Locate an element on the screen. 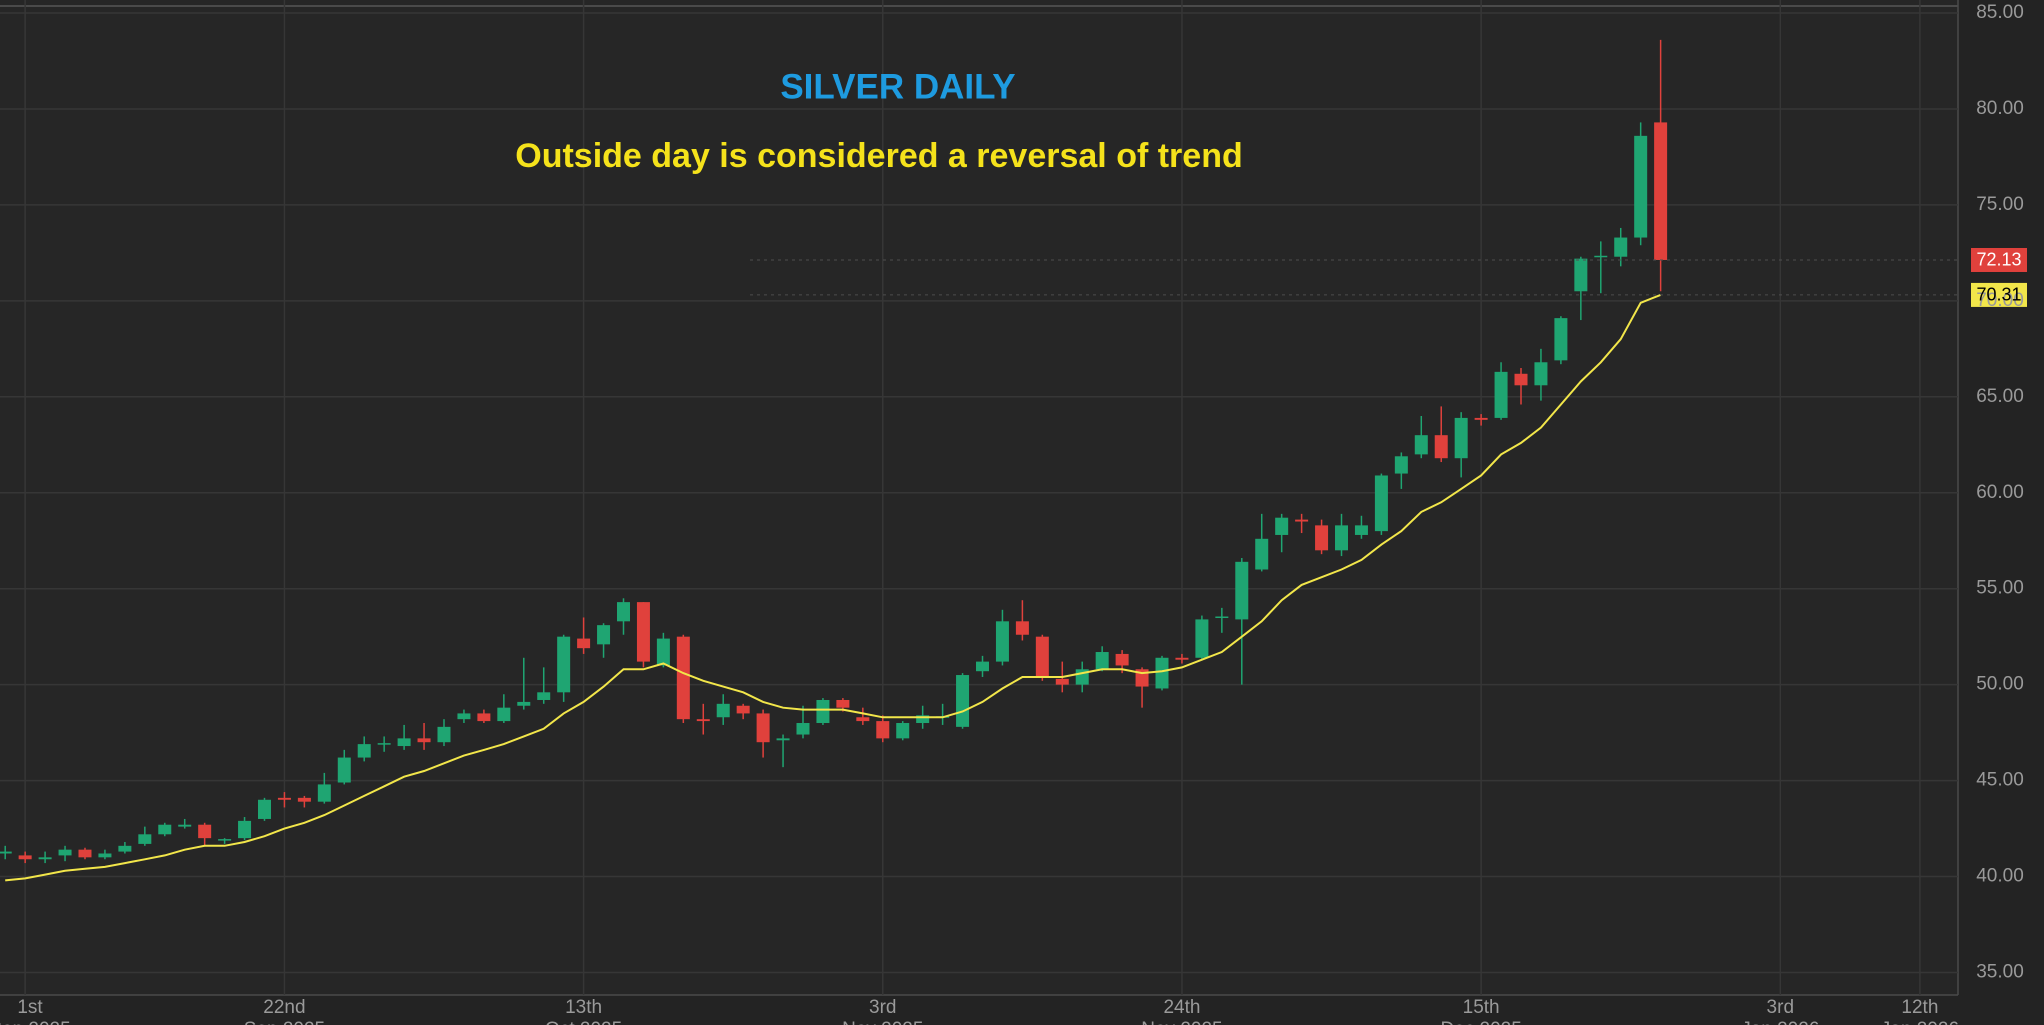  x-tick-sublabel: Dec 2025 is located at coordinates (1480, 1022).